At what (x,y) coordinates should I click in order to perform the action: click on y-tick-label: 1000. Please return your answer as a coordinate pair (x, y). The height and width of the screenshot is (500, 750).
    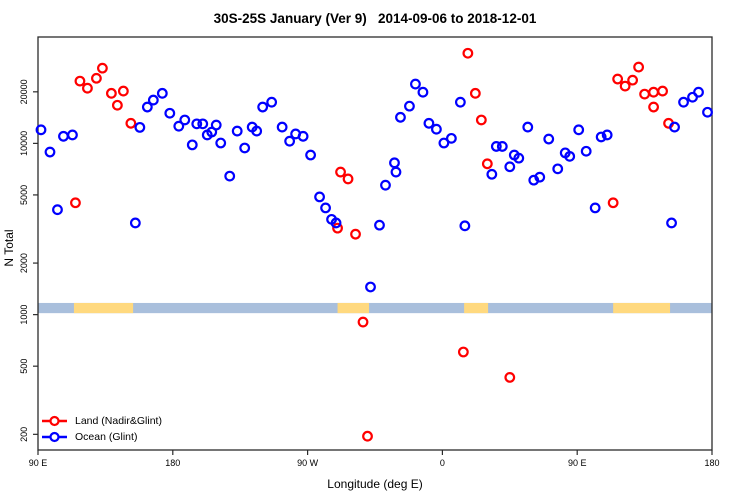
    Looking at the image, I should click on (24, 315).